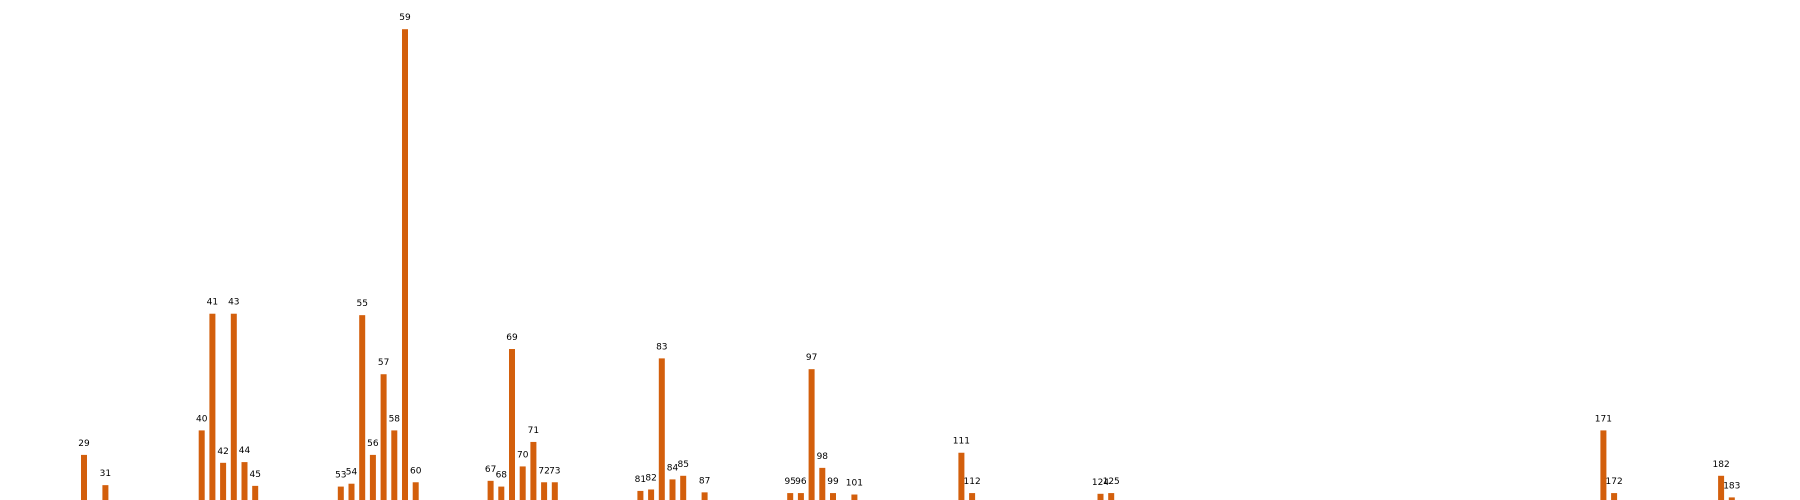 The height and width of the screenshot is (500, 1800). Describe the element at coordinates (84, 444) in the screenshot. I see `bar-label-29: 29` at that location.